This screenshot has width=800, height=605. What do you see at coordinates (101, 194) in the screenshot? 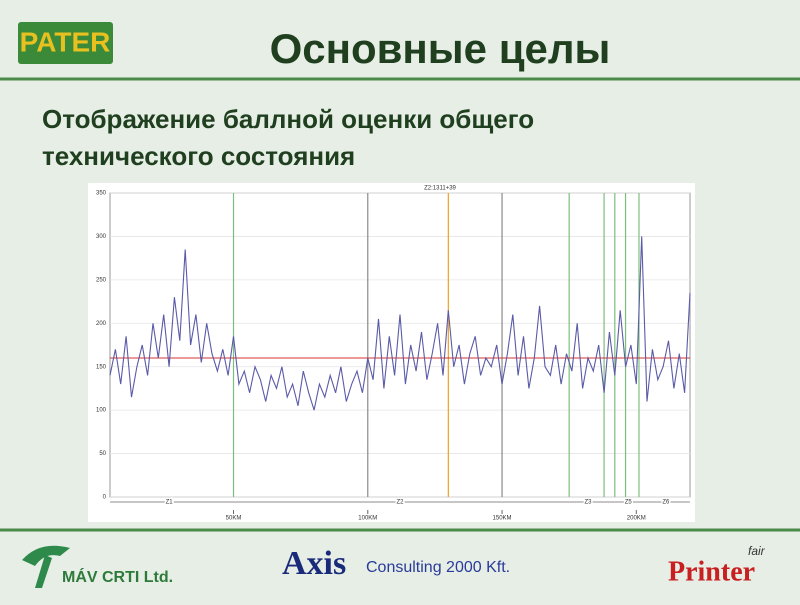
I see `y-tick-label: 350` at bounding box center [101, 194].